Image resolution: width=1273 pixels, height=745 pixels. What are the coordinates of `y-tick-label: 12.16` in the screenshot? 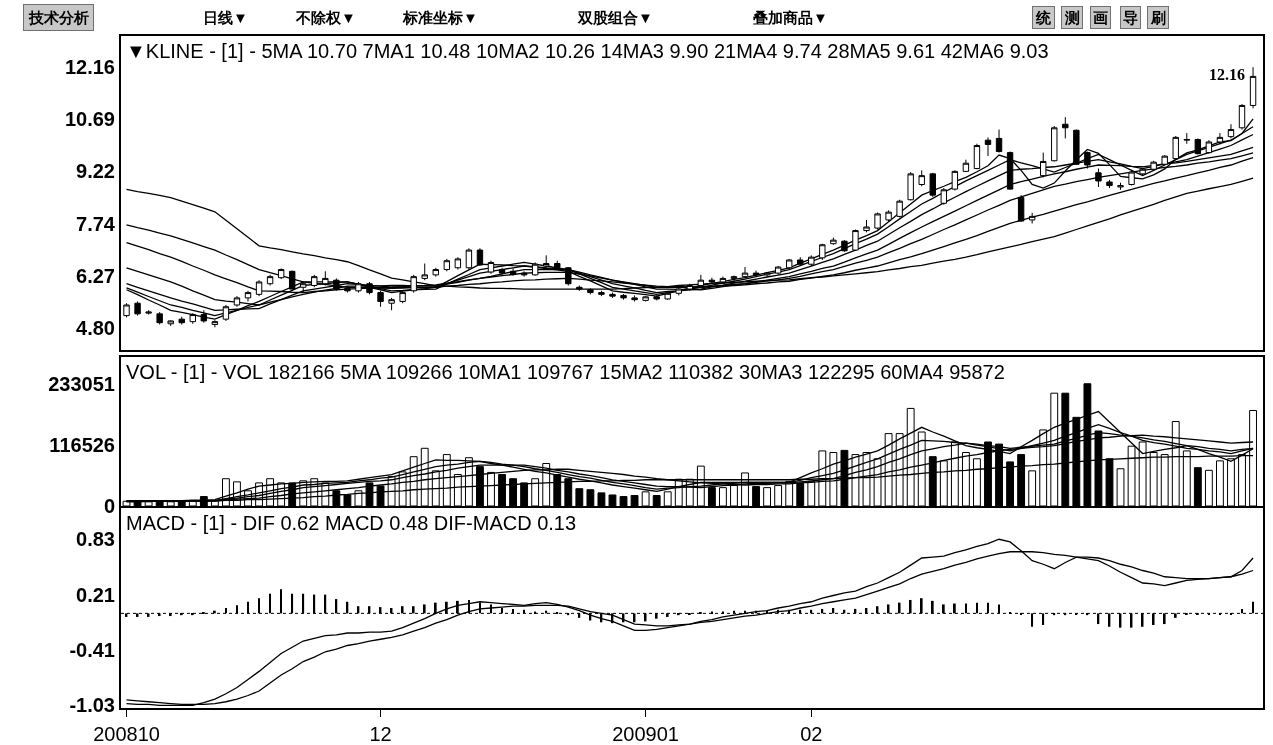 It's located at (89, 67).